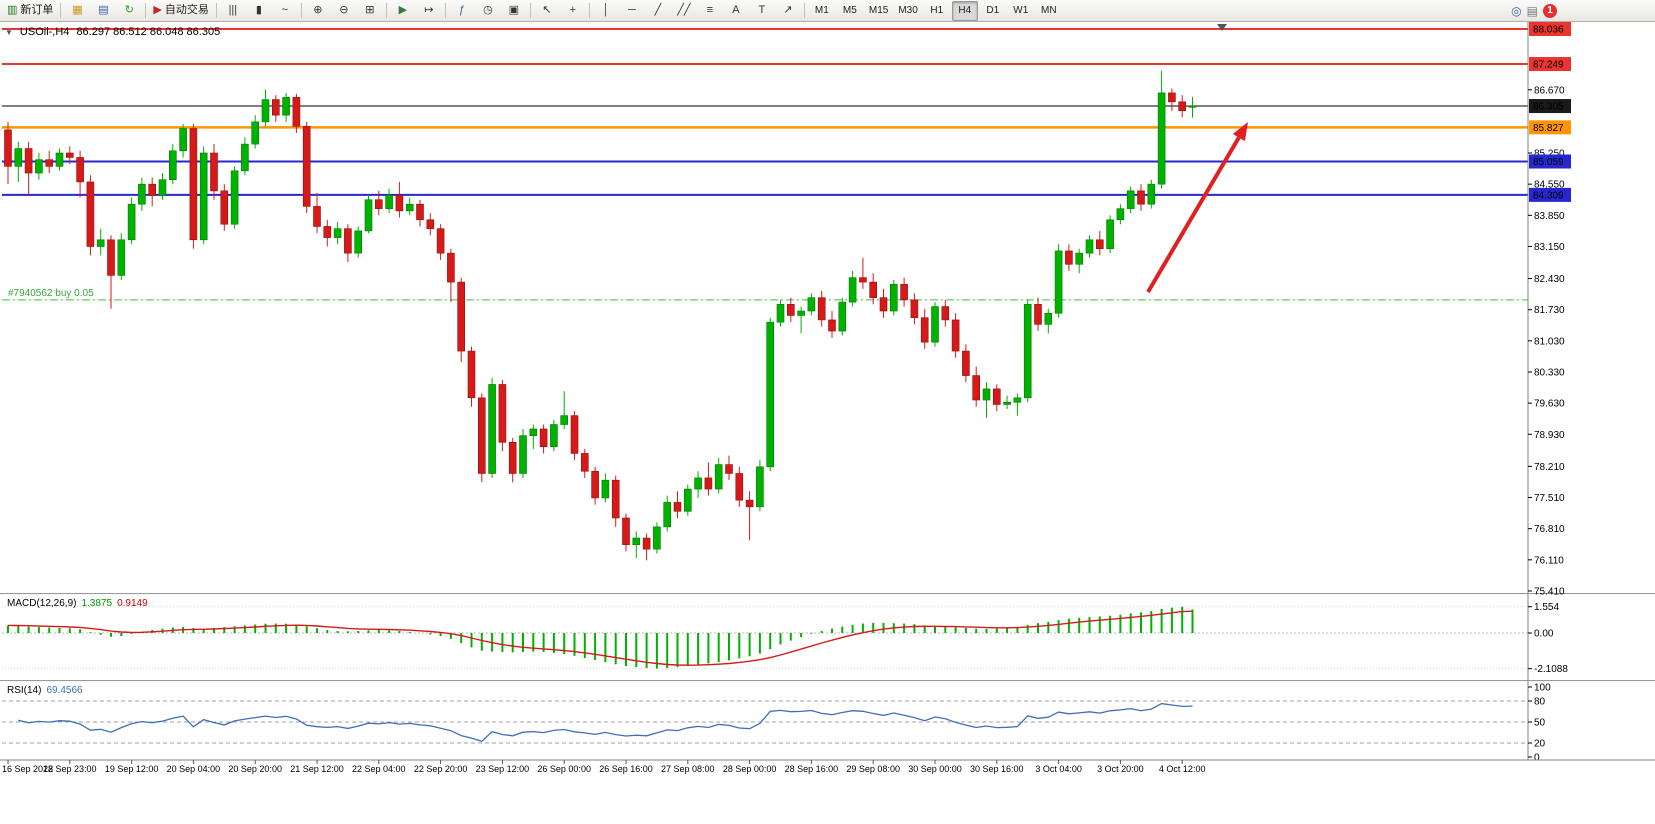 The height and width of the screenshot is (824, 1655). I want to click on rsi-scale-label: 0, so click(1537, 758).